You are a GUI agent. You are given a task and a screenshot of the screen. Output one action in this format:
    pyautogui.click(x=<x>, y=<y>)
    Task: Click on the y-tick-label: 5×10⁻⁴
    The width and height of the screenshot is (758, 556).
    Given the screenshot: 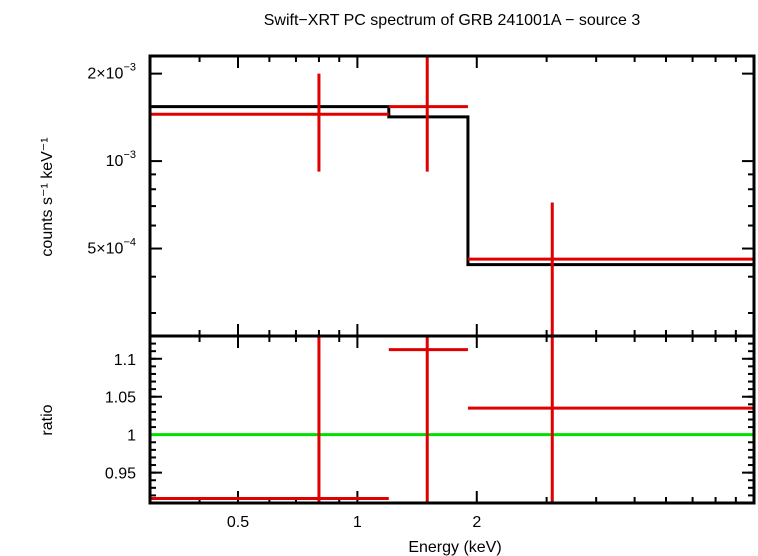 What is the action you would take?
    pyautogui.click(x=111, y=247)
    